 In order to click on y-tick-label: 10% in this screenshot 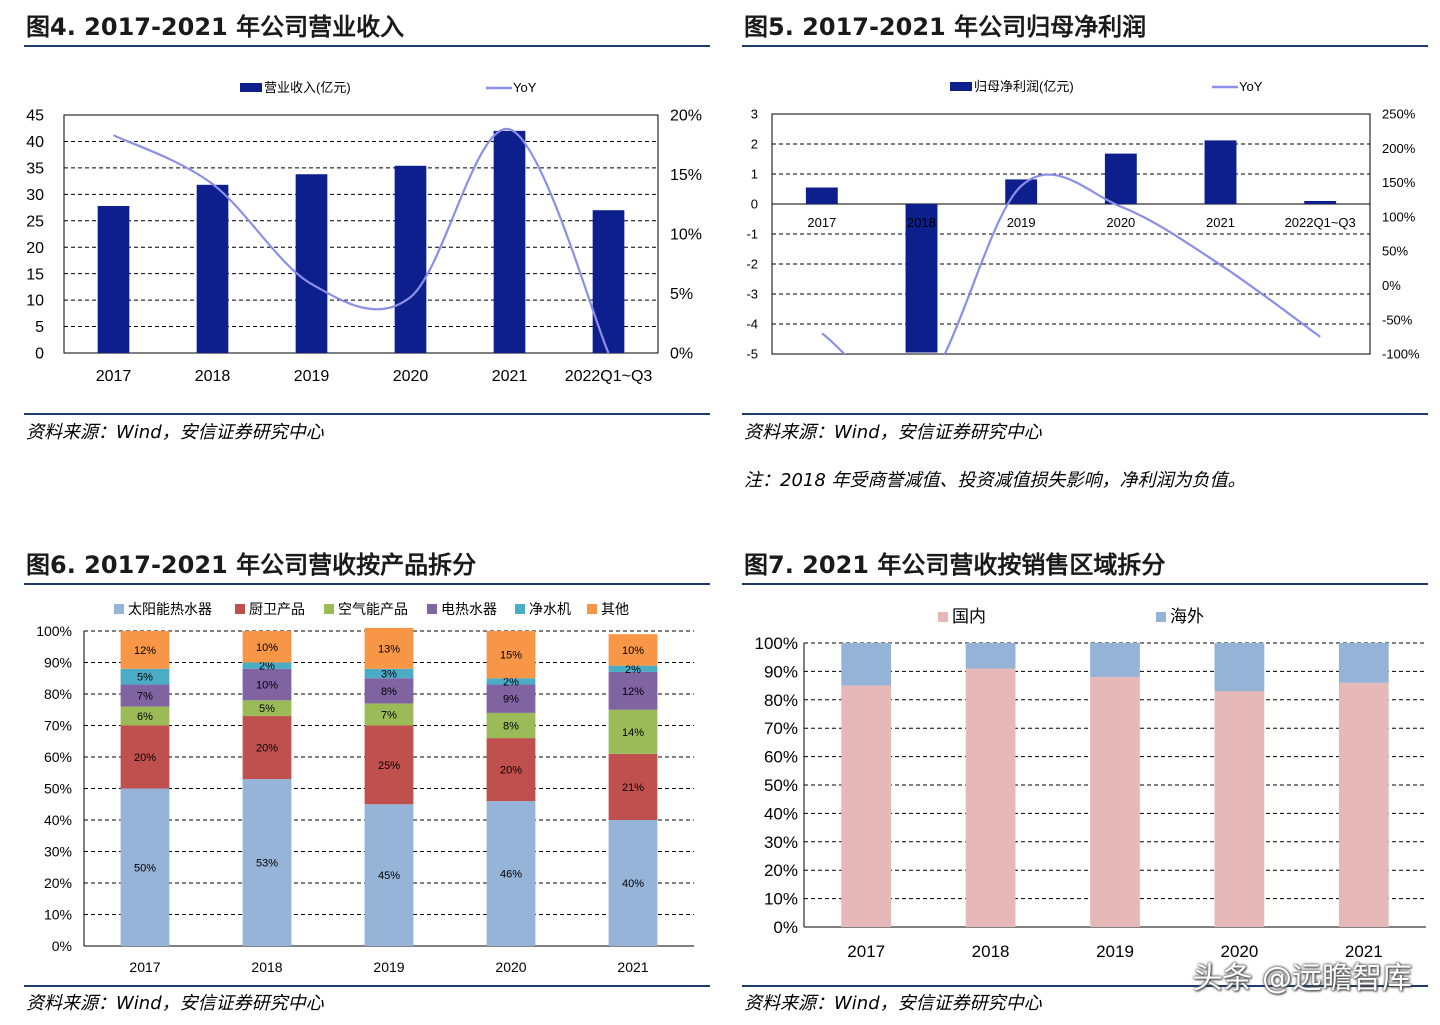, I will do `click(781, 899)`.